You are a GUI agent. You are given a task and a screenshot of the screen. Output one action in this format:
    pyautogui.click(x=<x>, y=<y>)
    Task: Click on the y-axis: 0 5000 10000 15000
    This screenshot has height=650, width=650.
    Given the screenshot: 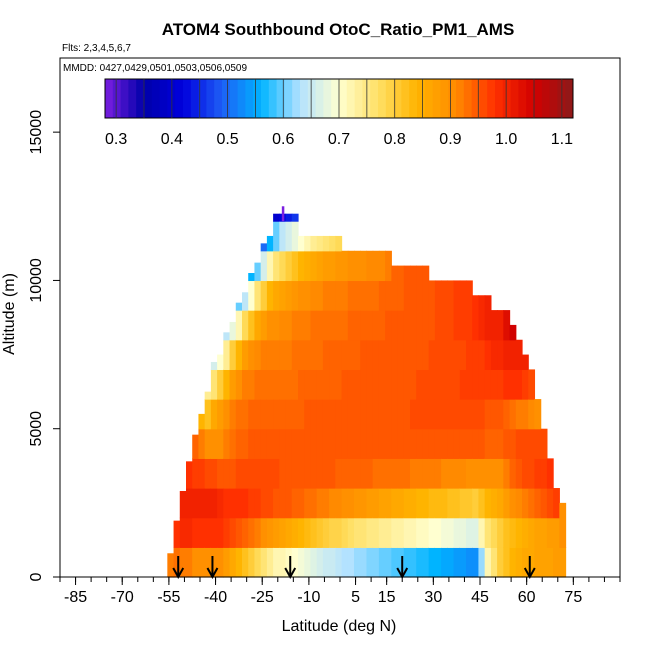 What is the action you would take?
    pyautogui.click(x=44, y=345)
    